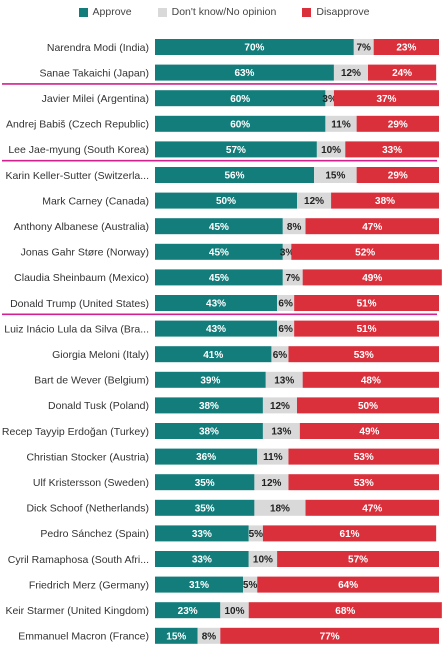  I want to click on legend-swatch-dont-know, so click(162, 12).